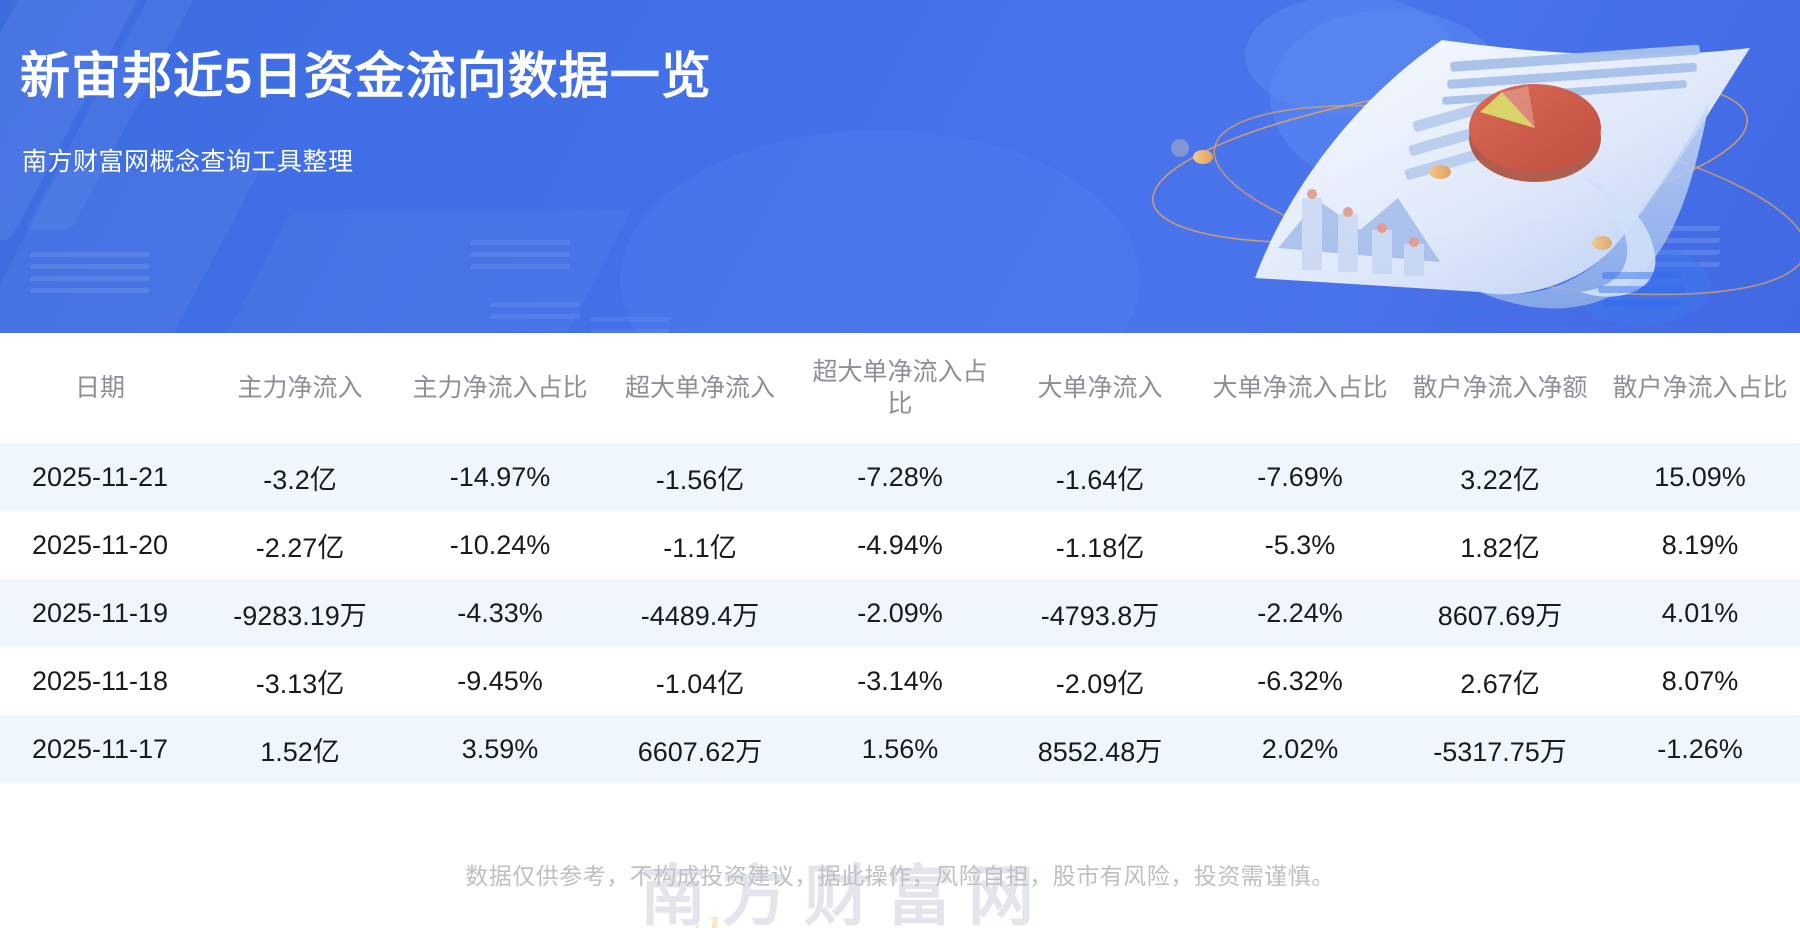 This screenshot has width=1800, height=928. What do you see at coordinates (1100, 749) in the screenshot?
I see `cell-lg-net: 8552.48万` at bounding box center [1100, 749].